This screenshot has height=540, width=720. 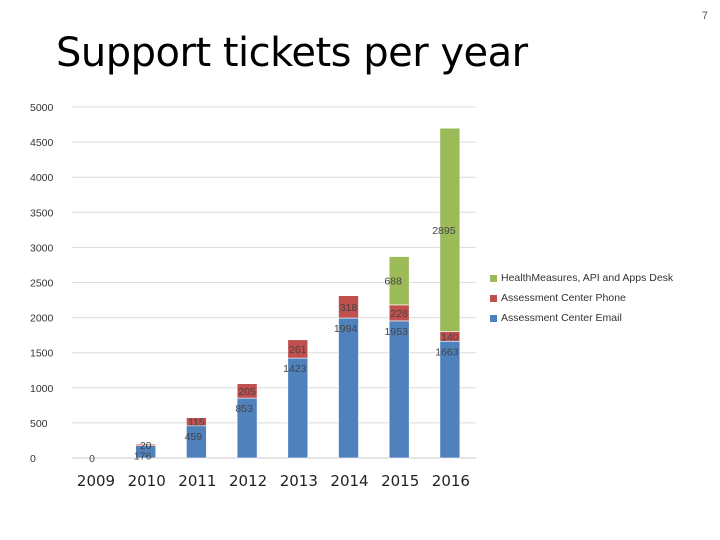 What do you see at coordinates (39, 424) in the screenshot?
I see `y-tick-label: 500` at bounding box center [39, 424].